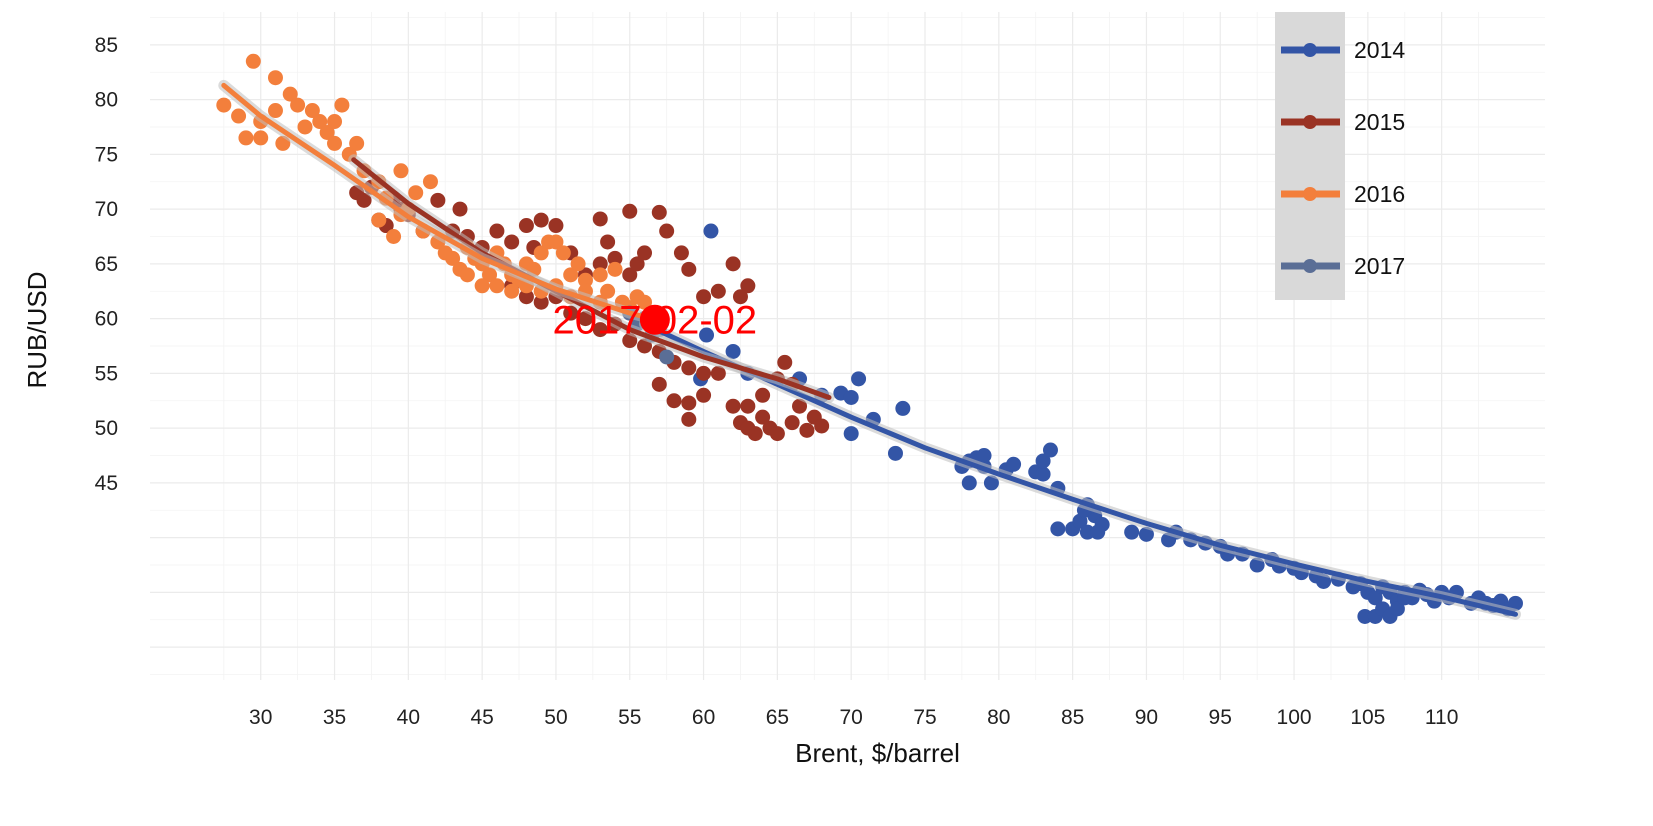  What do you see at coordinates (1379, 194) in the screenshot?
I see `legend-label-2016: 2016` at bounding box center [1379, 194].